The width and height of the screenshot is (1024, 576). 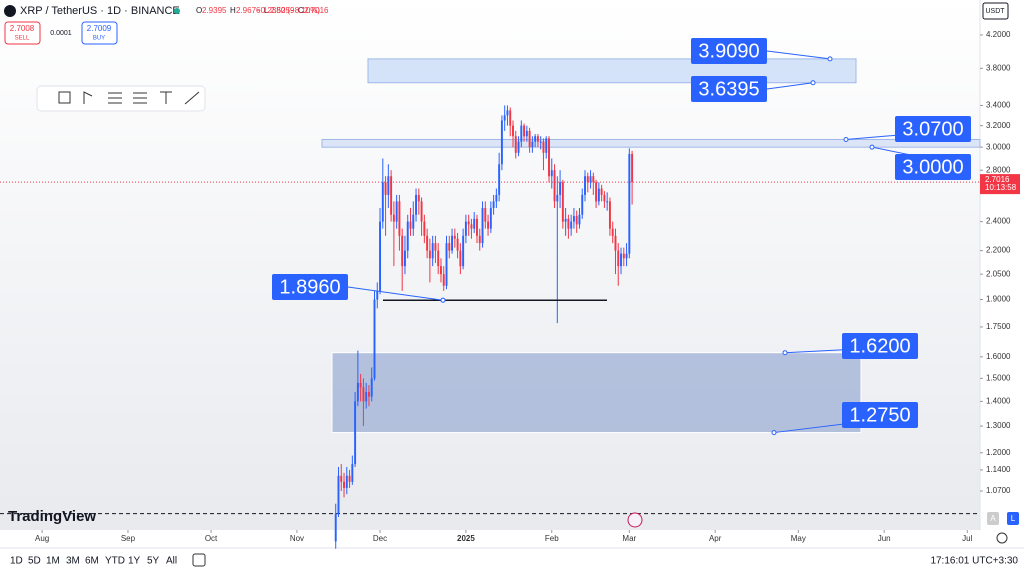 I want to click on buy-label: BUY, so click(x=99, y=39).